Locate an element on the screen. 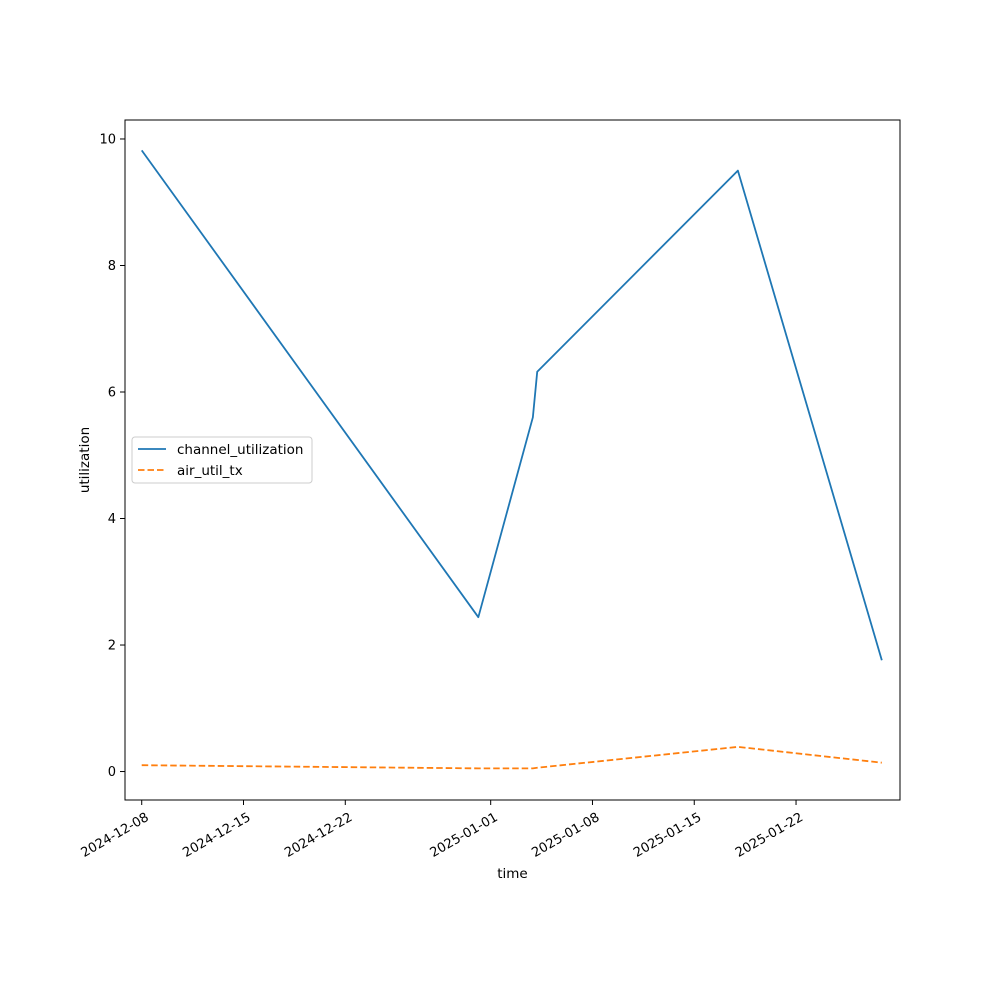  legend-label-air-util-tx: air_util_tx is located at coordinates (210, 471).